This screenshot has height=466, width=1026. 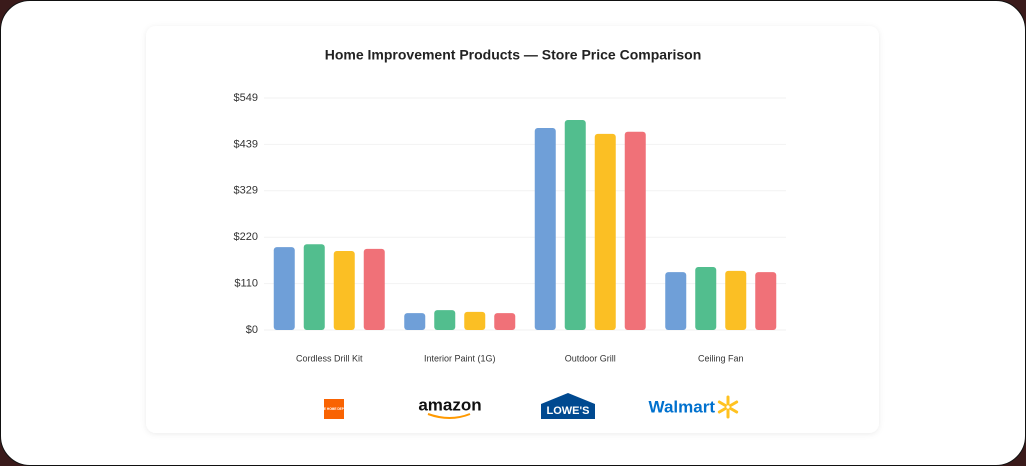 What do you see at coordinates (246, 284) in the screenshot?
I see `y-tick-label: $110` at bounding box center [246, 284].